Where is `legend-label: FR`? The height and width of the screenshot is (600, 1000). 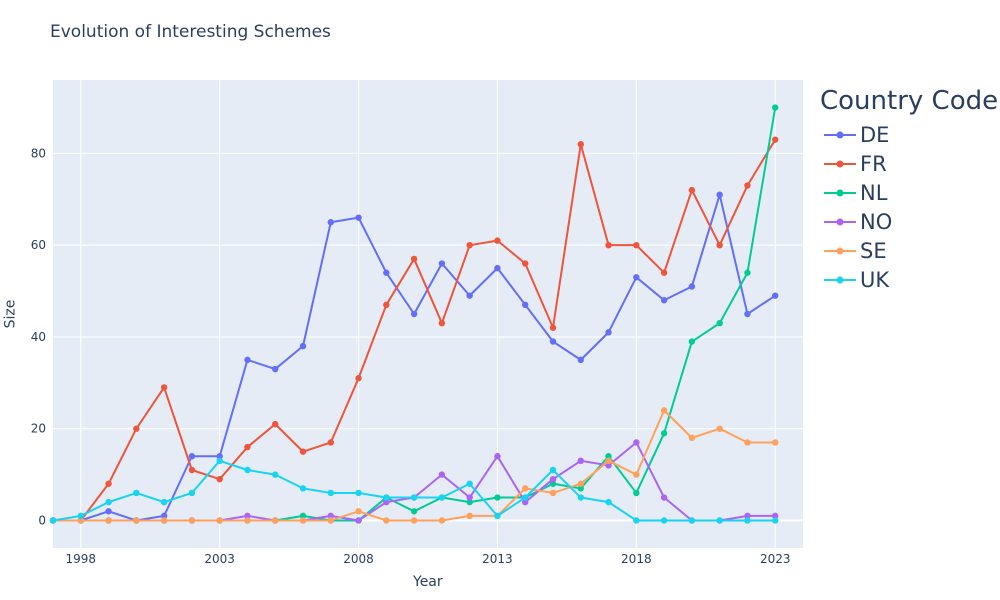 legend-label: FR is located at coordinates (873, 163).